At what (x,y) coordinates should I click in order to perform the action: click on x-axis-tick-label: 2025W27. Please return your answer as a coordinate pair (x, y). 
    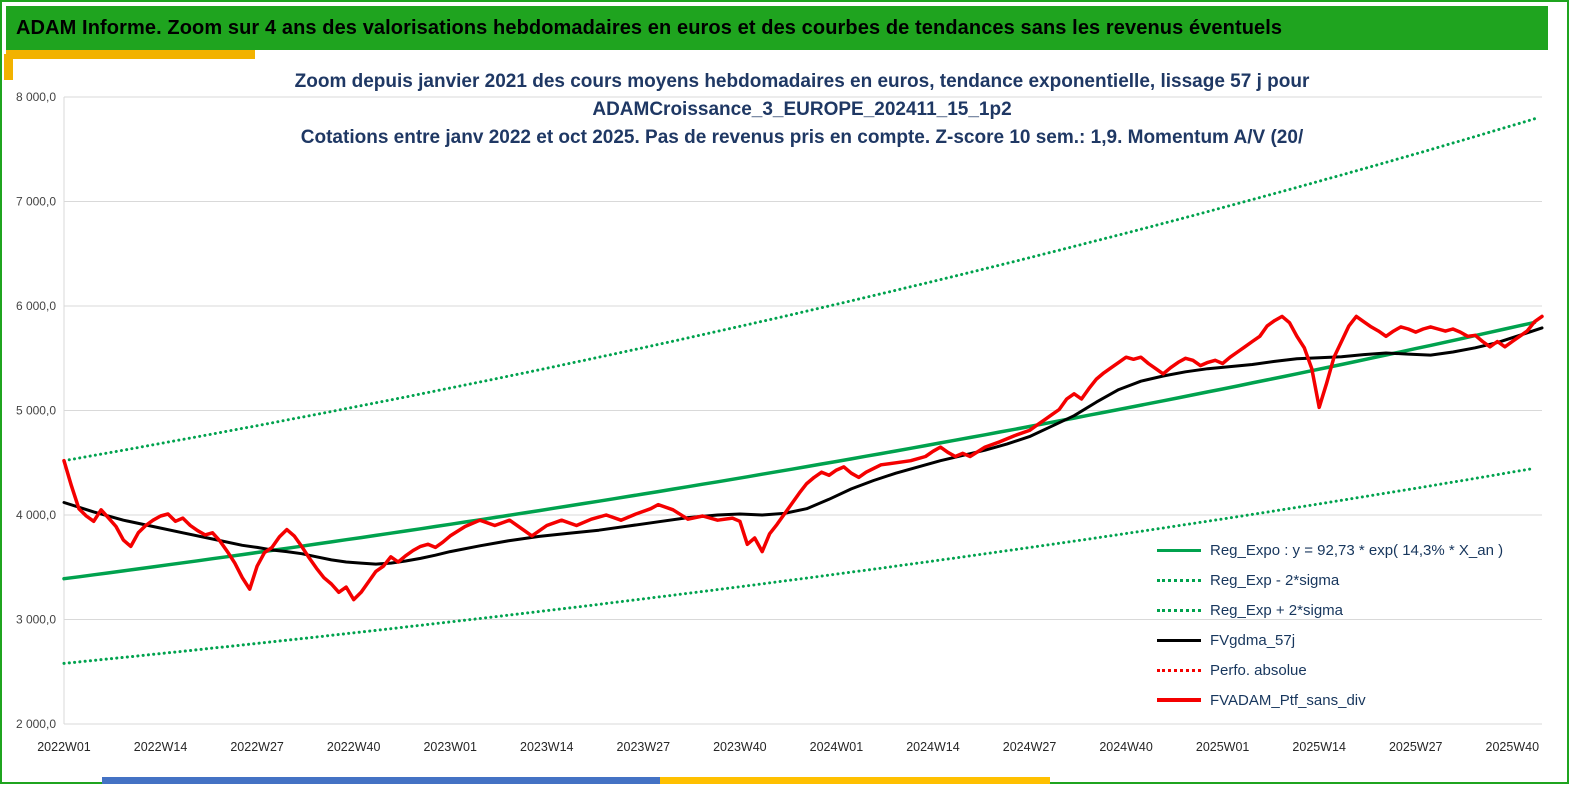
    Looking at the image, I should click on (1416, 747).